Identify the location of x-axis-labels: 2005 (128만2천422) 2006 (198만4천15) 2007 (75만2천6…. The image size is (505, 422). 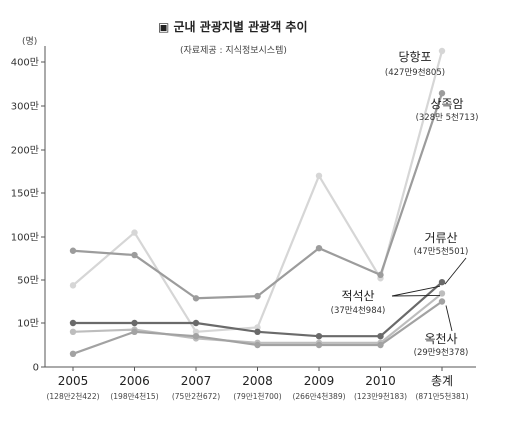
(257, 384).